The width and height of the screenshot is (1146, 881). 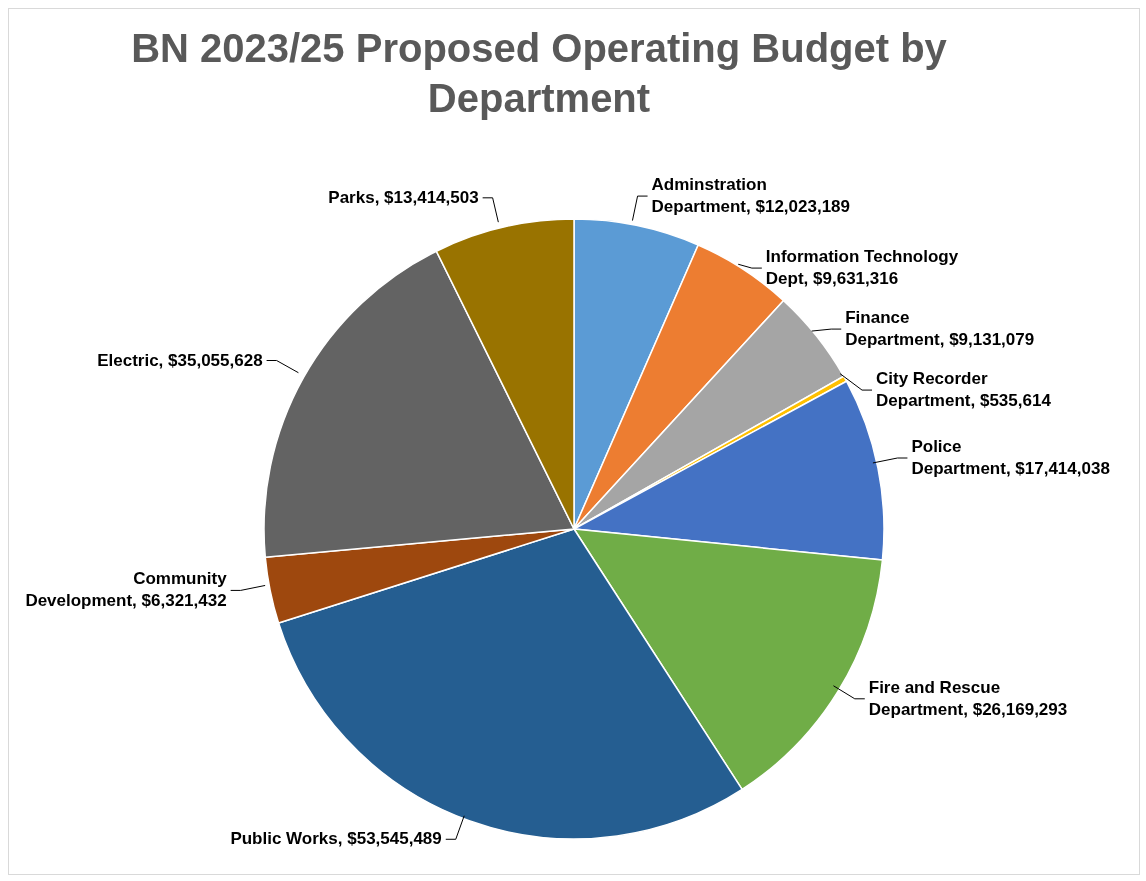 What do you see at coordinates (539, 73) in the screenshot?
I see `chart-title: BN 2023/25 Proposed Operating Budget by Department` at bounding box center [539, 73].